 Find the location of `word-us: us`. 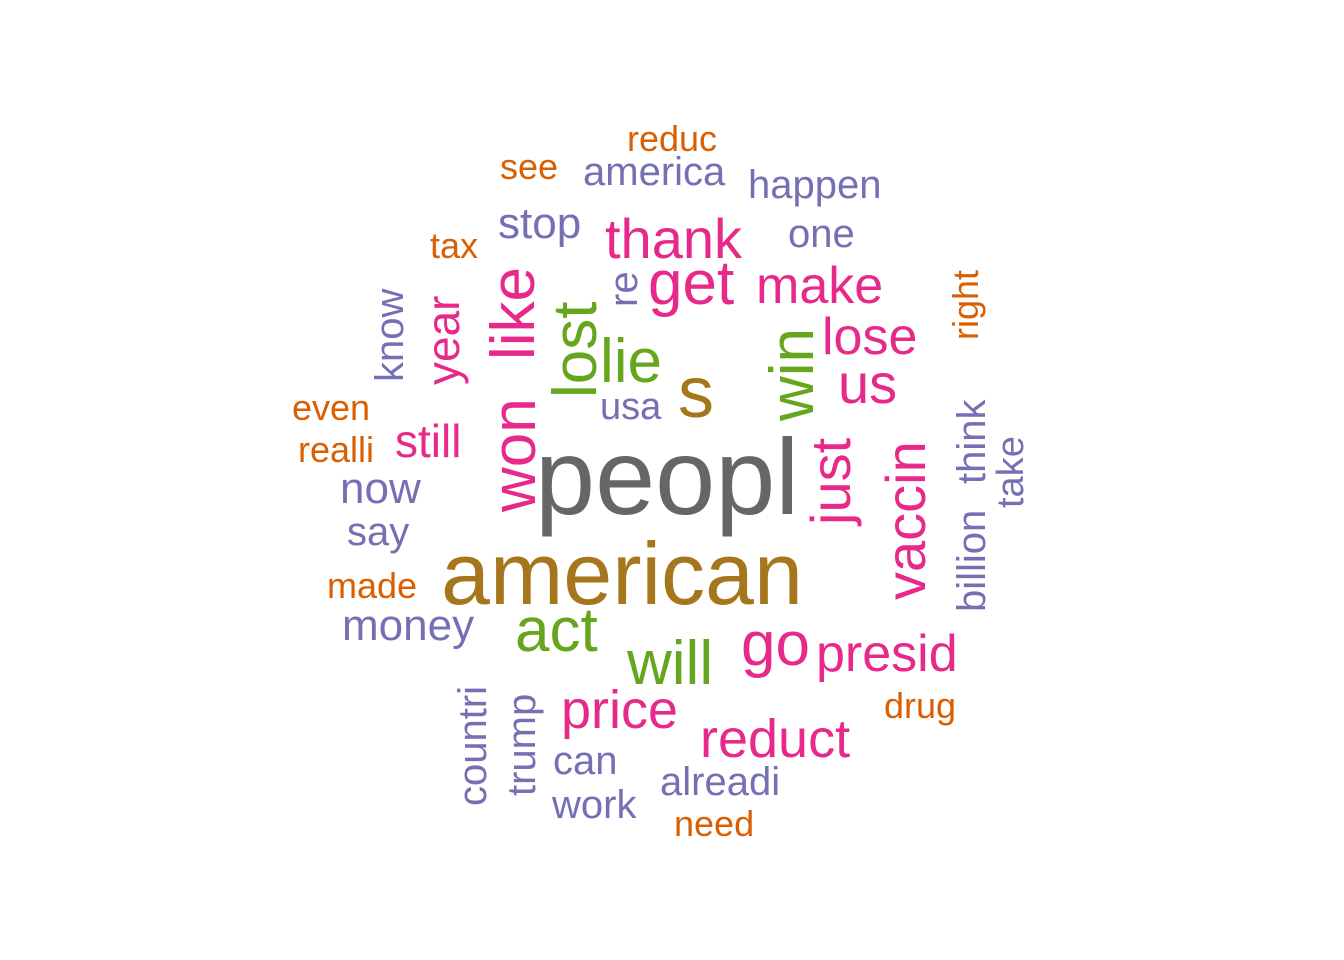

word-us: us is located at coordinates (868, 383).